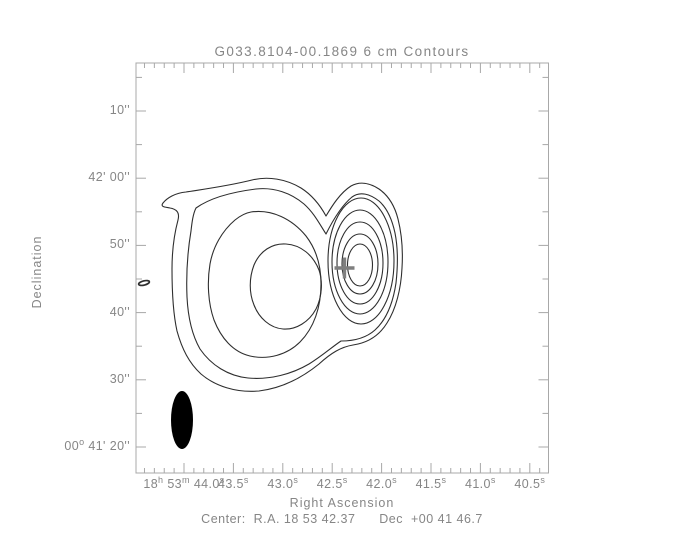 Image resolution: width=684 pixels, height=540 pixels. I want to click on y-tick-label: 00o 41' 20'', so click(97, 444).